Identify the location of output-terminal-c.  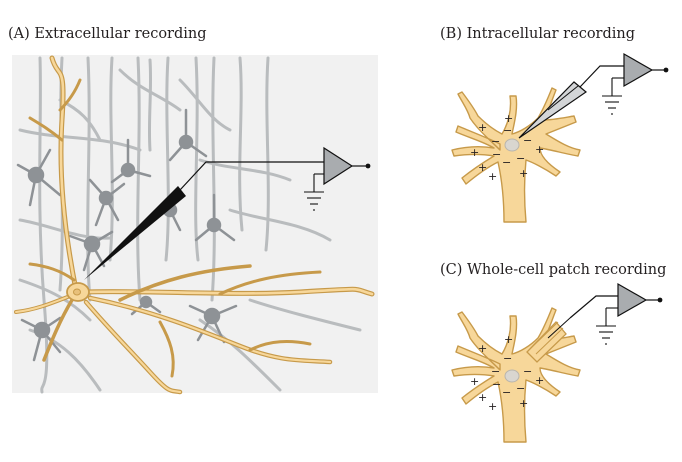
(660, 300).